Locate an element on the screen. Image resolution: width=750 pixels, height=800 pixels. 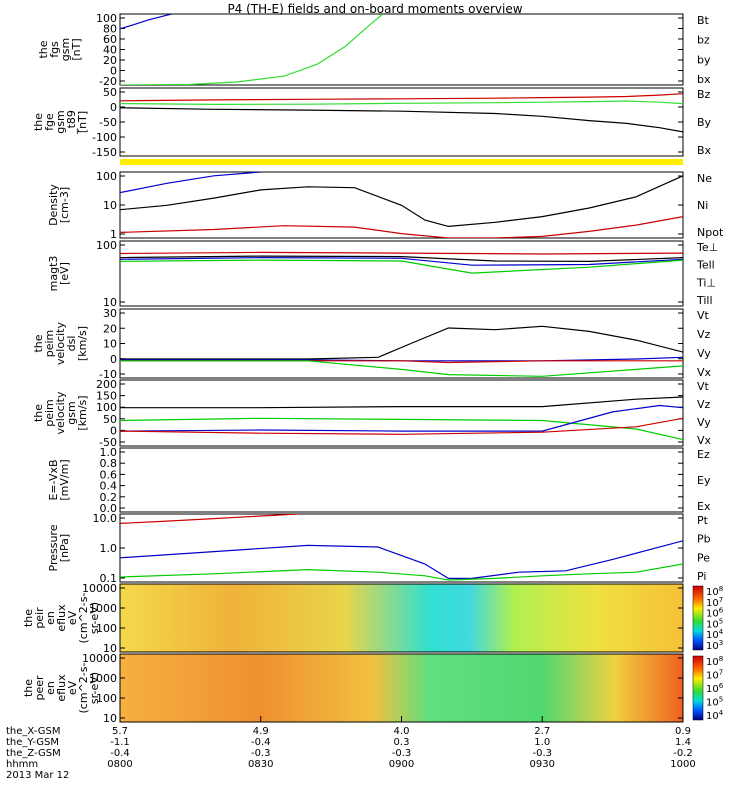
series-by is located at coordinates (252, 49).